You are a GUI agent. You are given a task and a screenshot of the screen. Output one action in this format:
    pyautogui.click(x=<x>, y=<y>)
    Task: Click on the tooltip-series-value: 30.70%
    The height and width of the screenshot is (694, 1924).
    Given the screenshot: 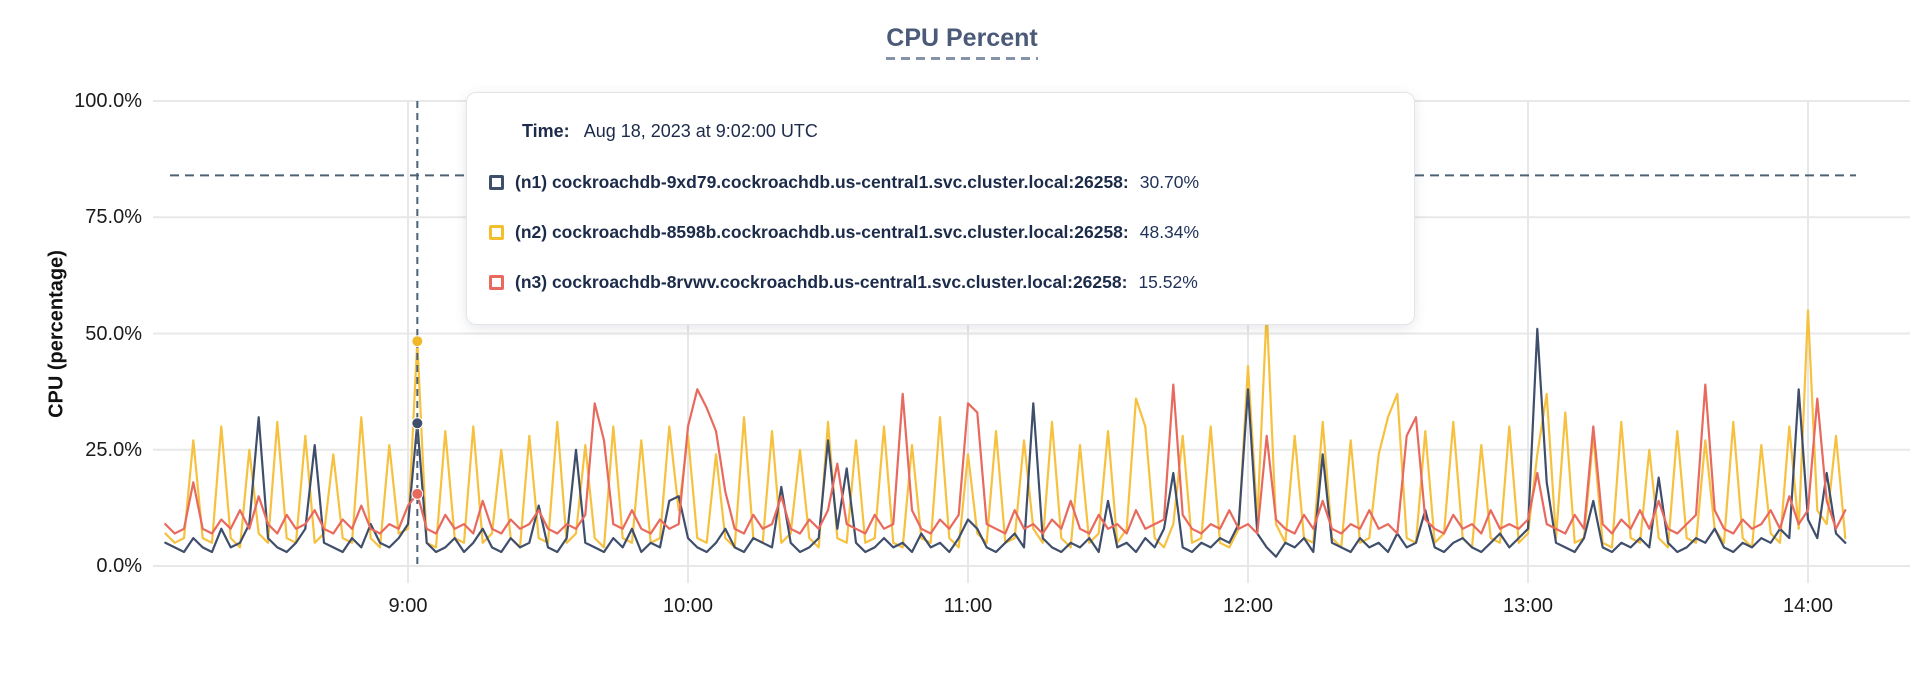 What is the action you would take?
    pyautogui.click(x=1169, y=181)
    